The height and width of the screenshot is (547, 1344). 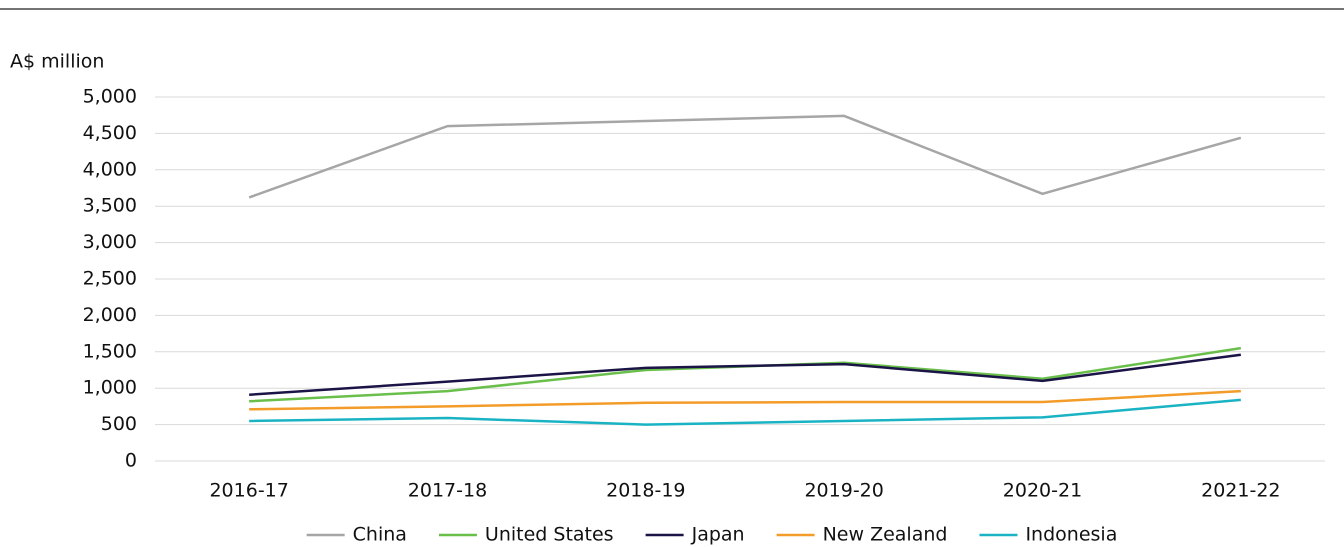 I want to click on y-tick-label: 3,000, so click(x=110, y=242).